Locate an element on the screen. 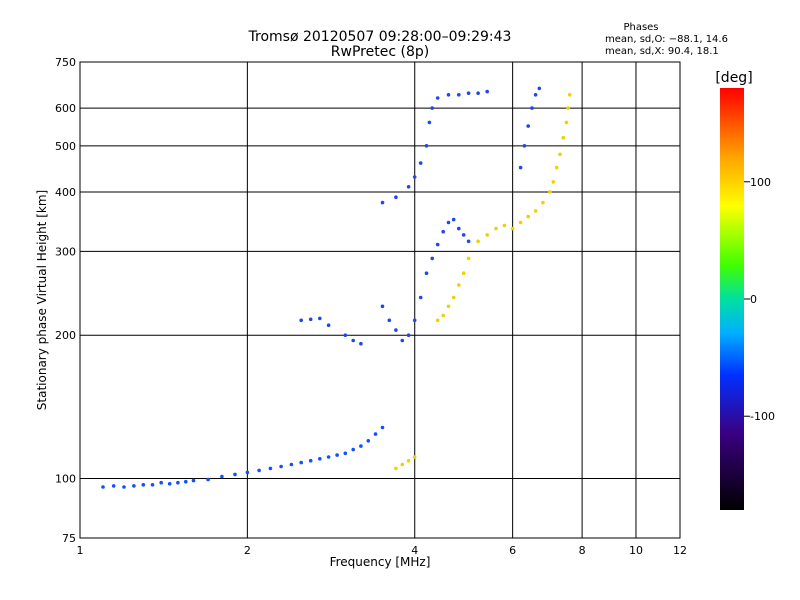 Image resolution: width=800 pixels, height=600 pixels. phases-line-o: mean, sd,O: −88.1, 14.6 is located at coordinates (666, 39).